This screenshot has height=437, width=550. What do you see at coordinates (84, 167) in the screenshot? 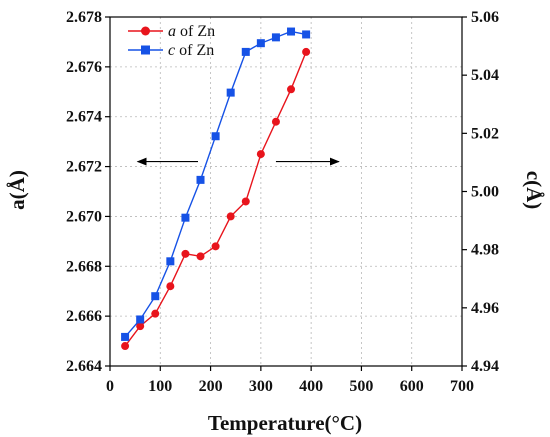
I see `left-y-tick-label: 2.672` at bounding box center [84, 167].